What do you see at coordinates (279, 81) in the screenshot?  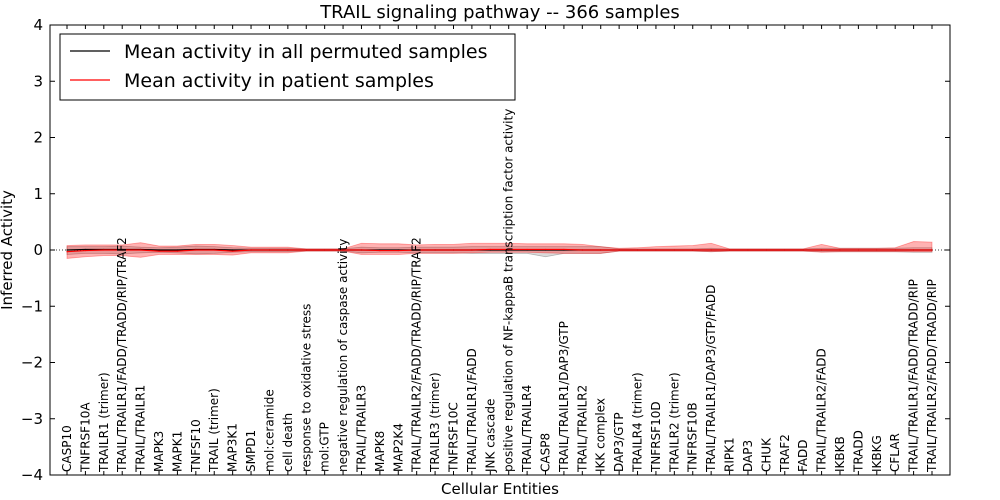 I see `legend-label-patient: Mean activity in patient samples` at bounding box center [279, 81].